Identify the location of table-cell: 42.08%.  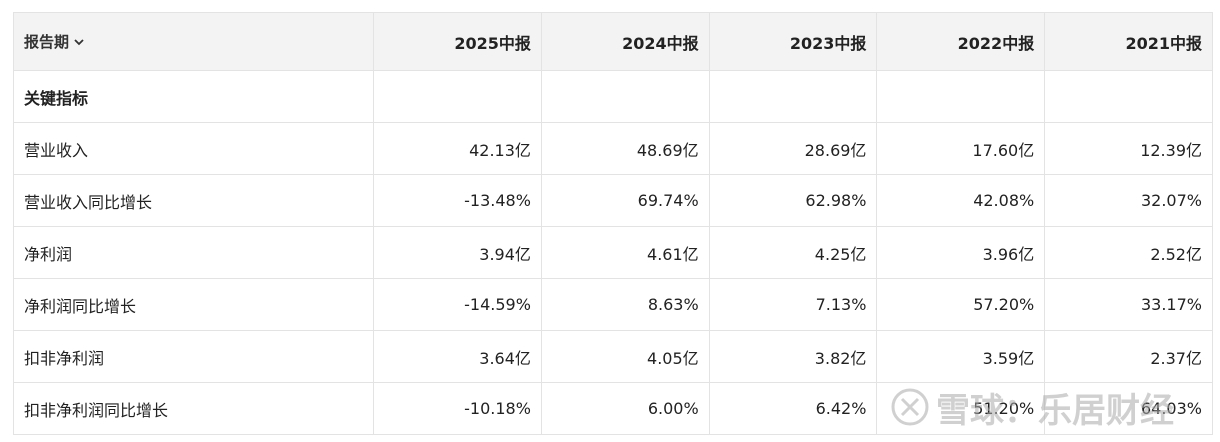
(961, 200).